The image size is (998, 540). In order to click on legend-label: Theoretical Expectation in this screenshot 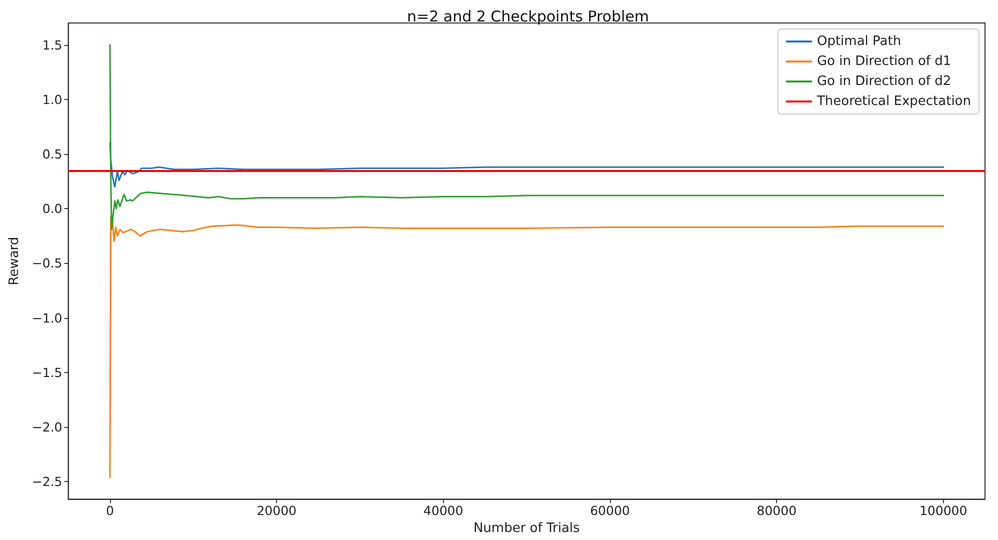, I will do `click(894, 101)`.